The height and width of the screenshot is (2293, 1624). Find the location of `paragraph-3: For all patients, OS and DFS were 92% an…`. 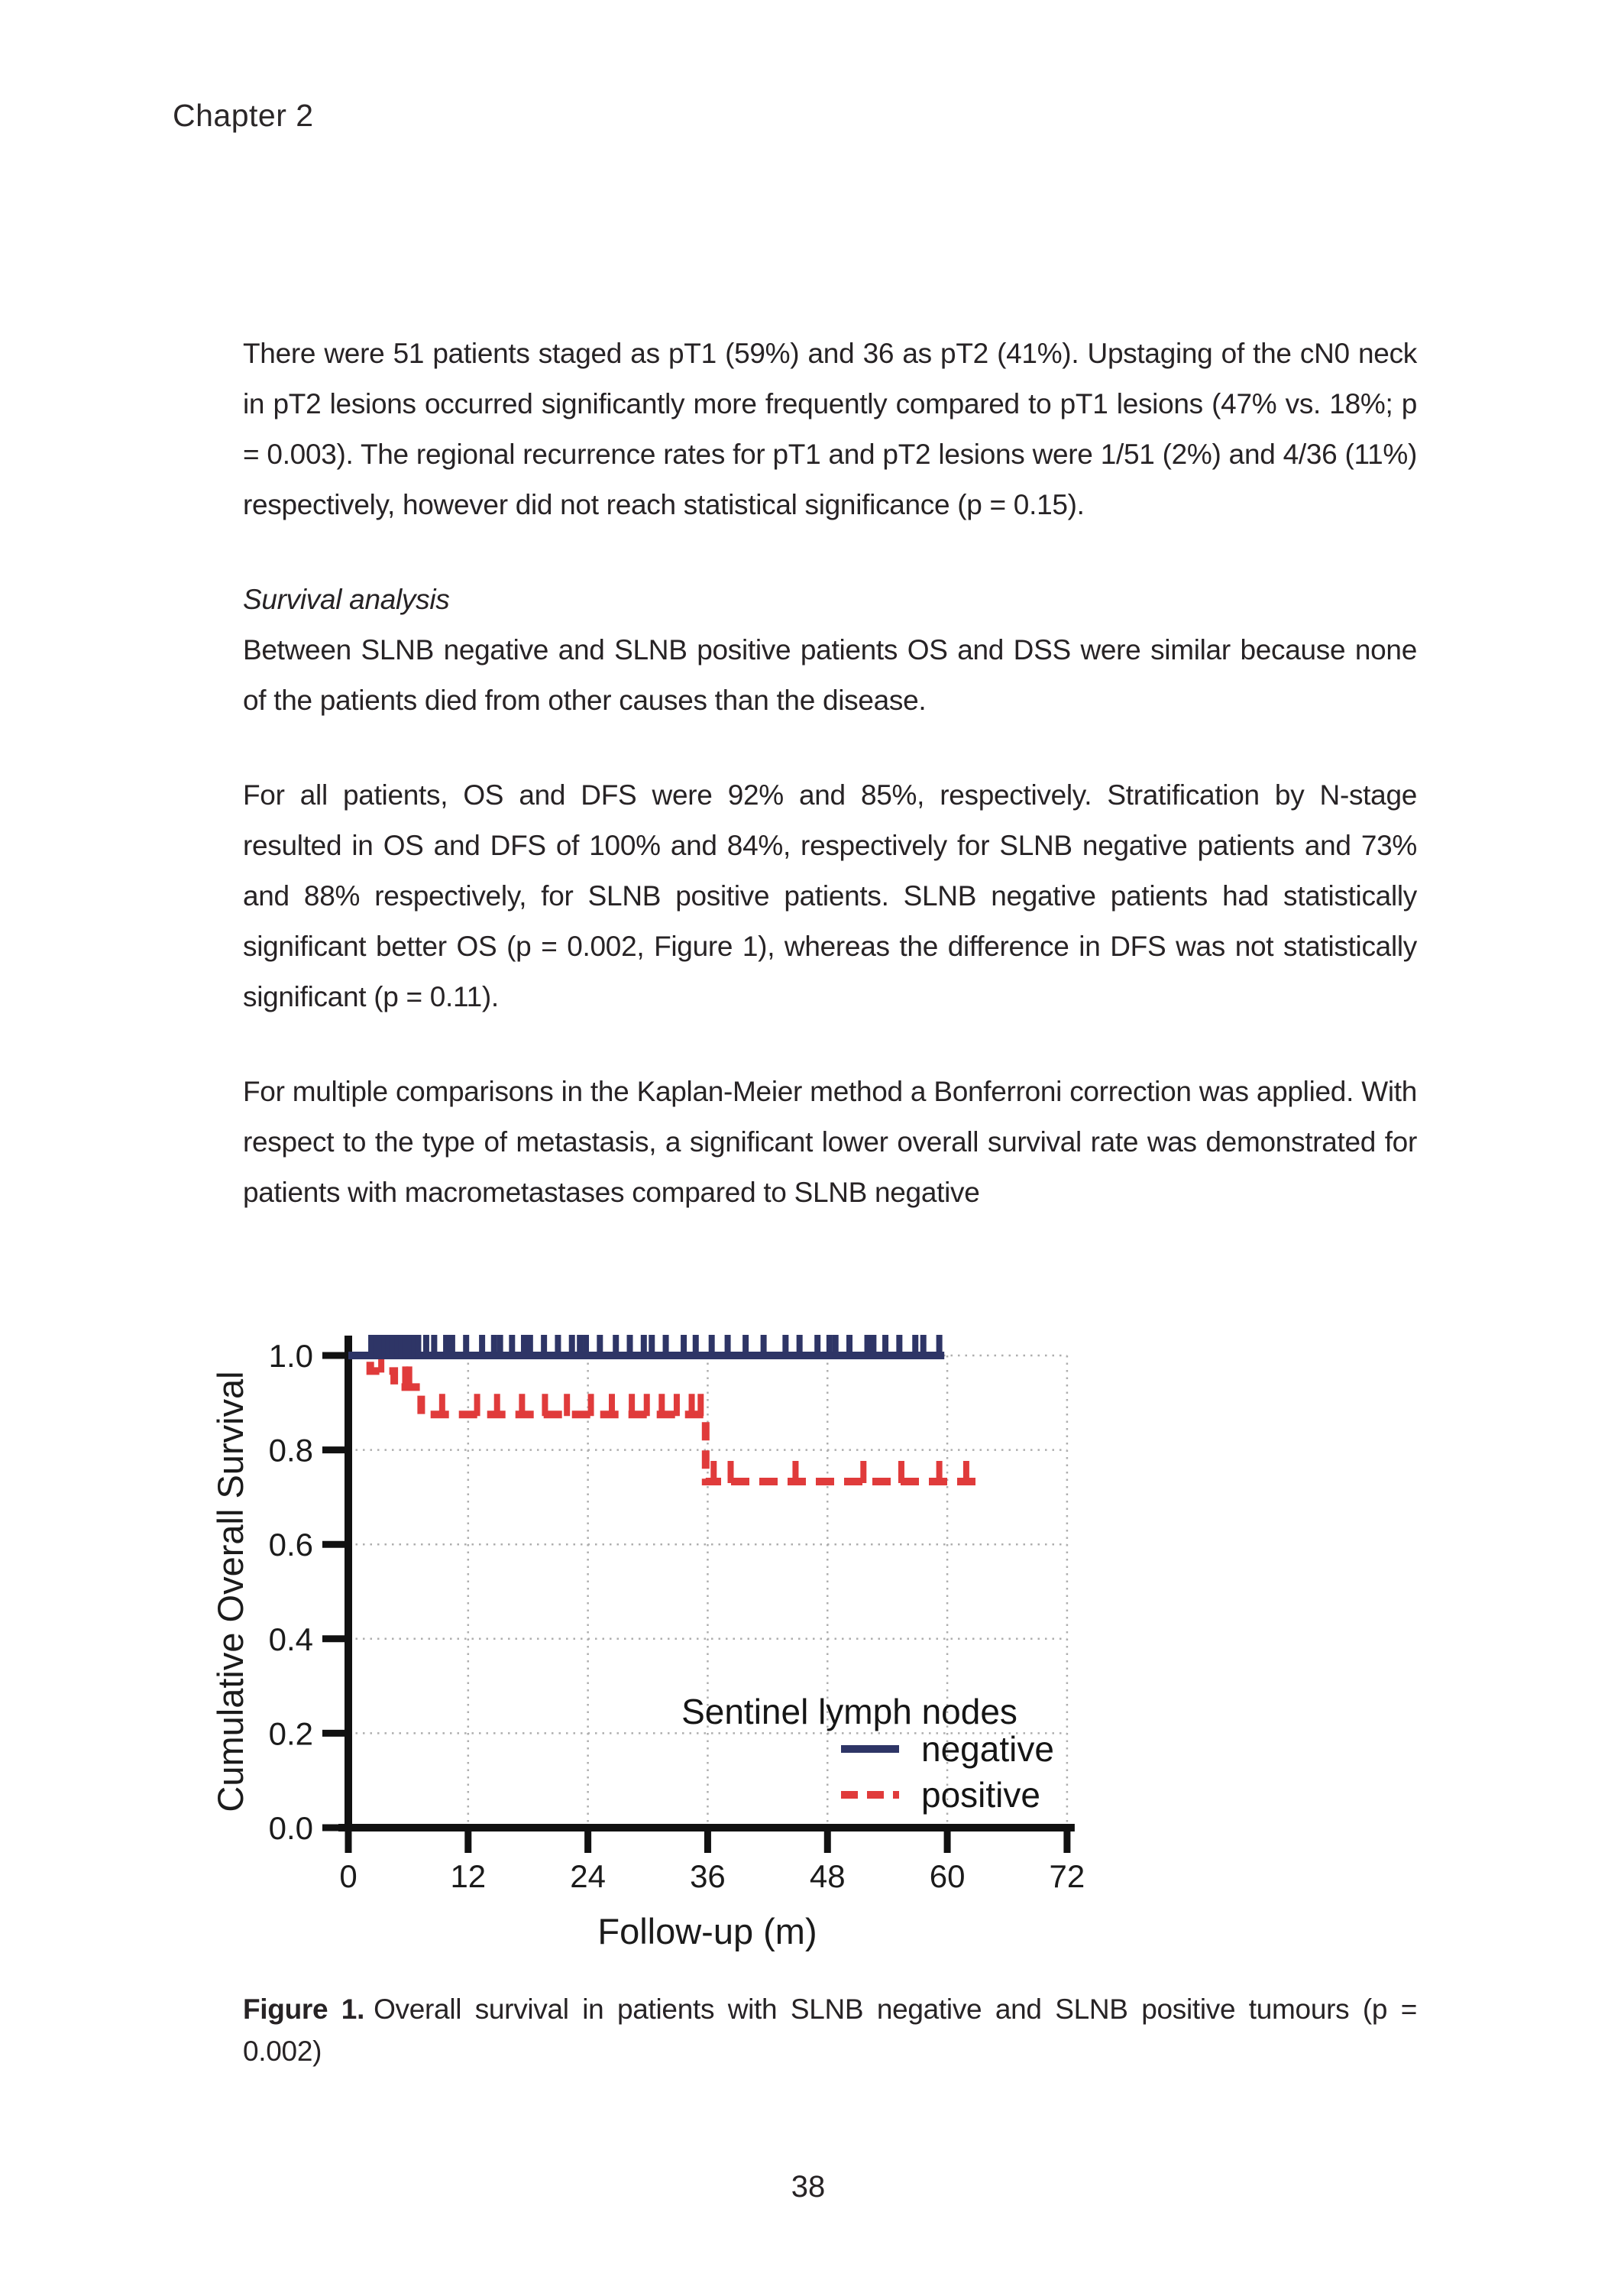

paragraph-3: For all patients, OS and DFS were 92% an… is located at coordinates (830, 895).